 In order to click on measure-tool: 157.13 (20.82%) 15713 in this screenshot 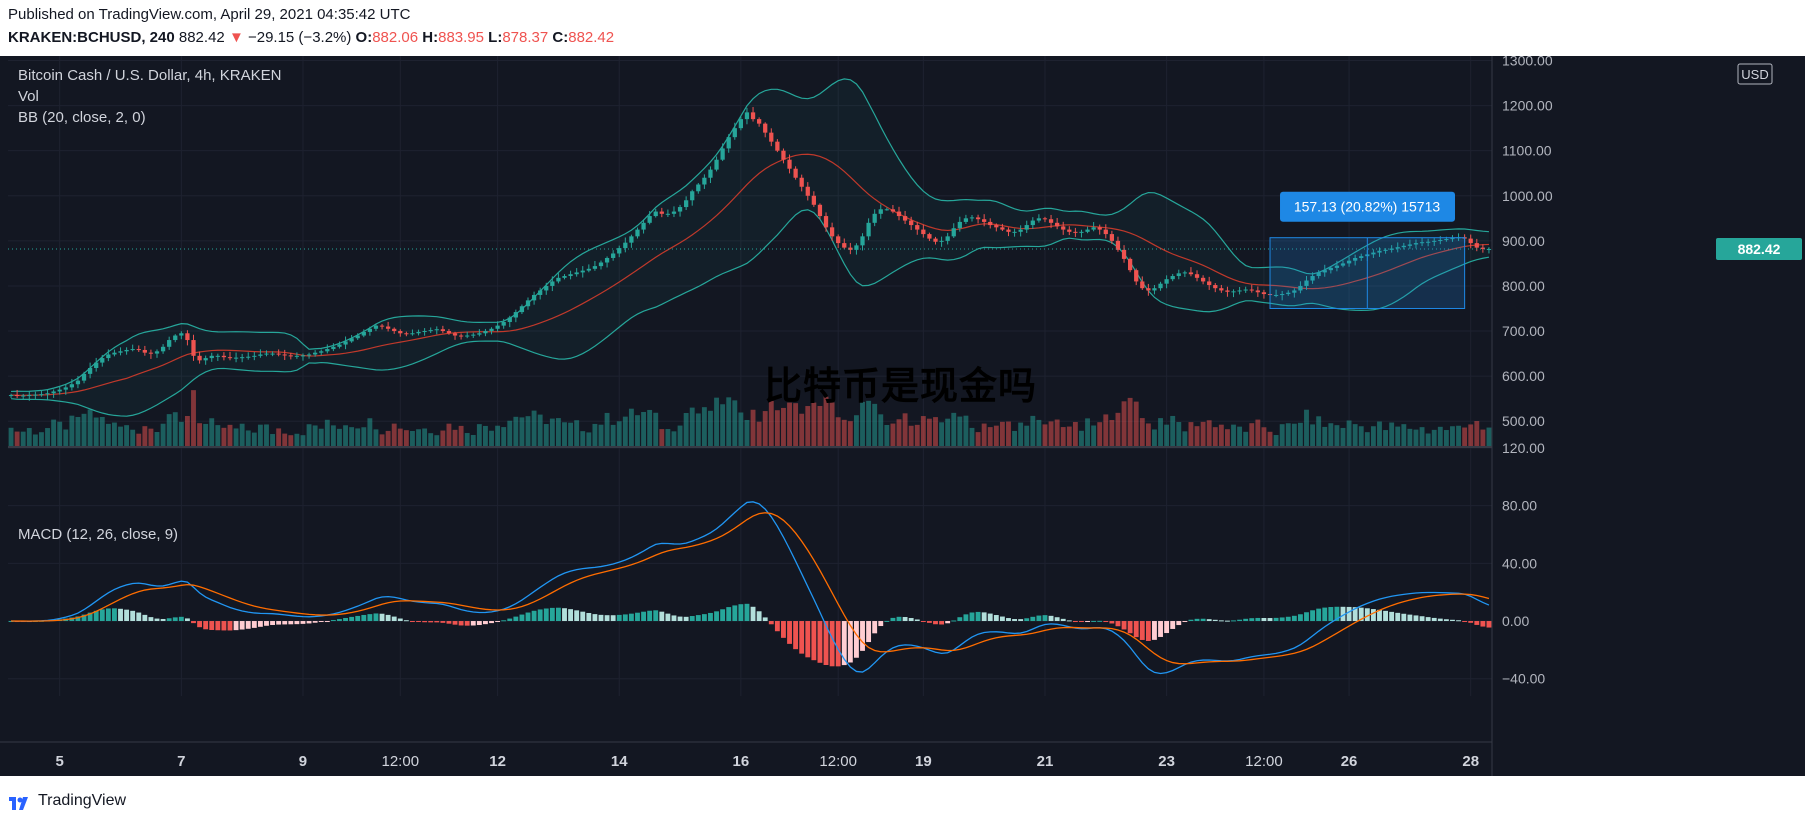, I will do `click(1367, 250)`.